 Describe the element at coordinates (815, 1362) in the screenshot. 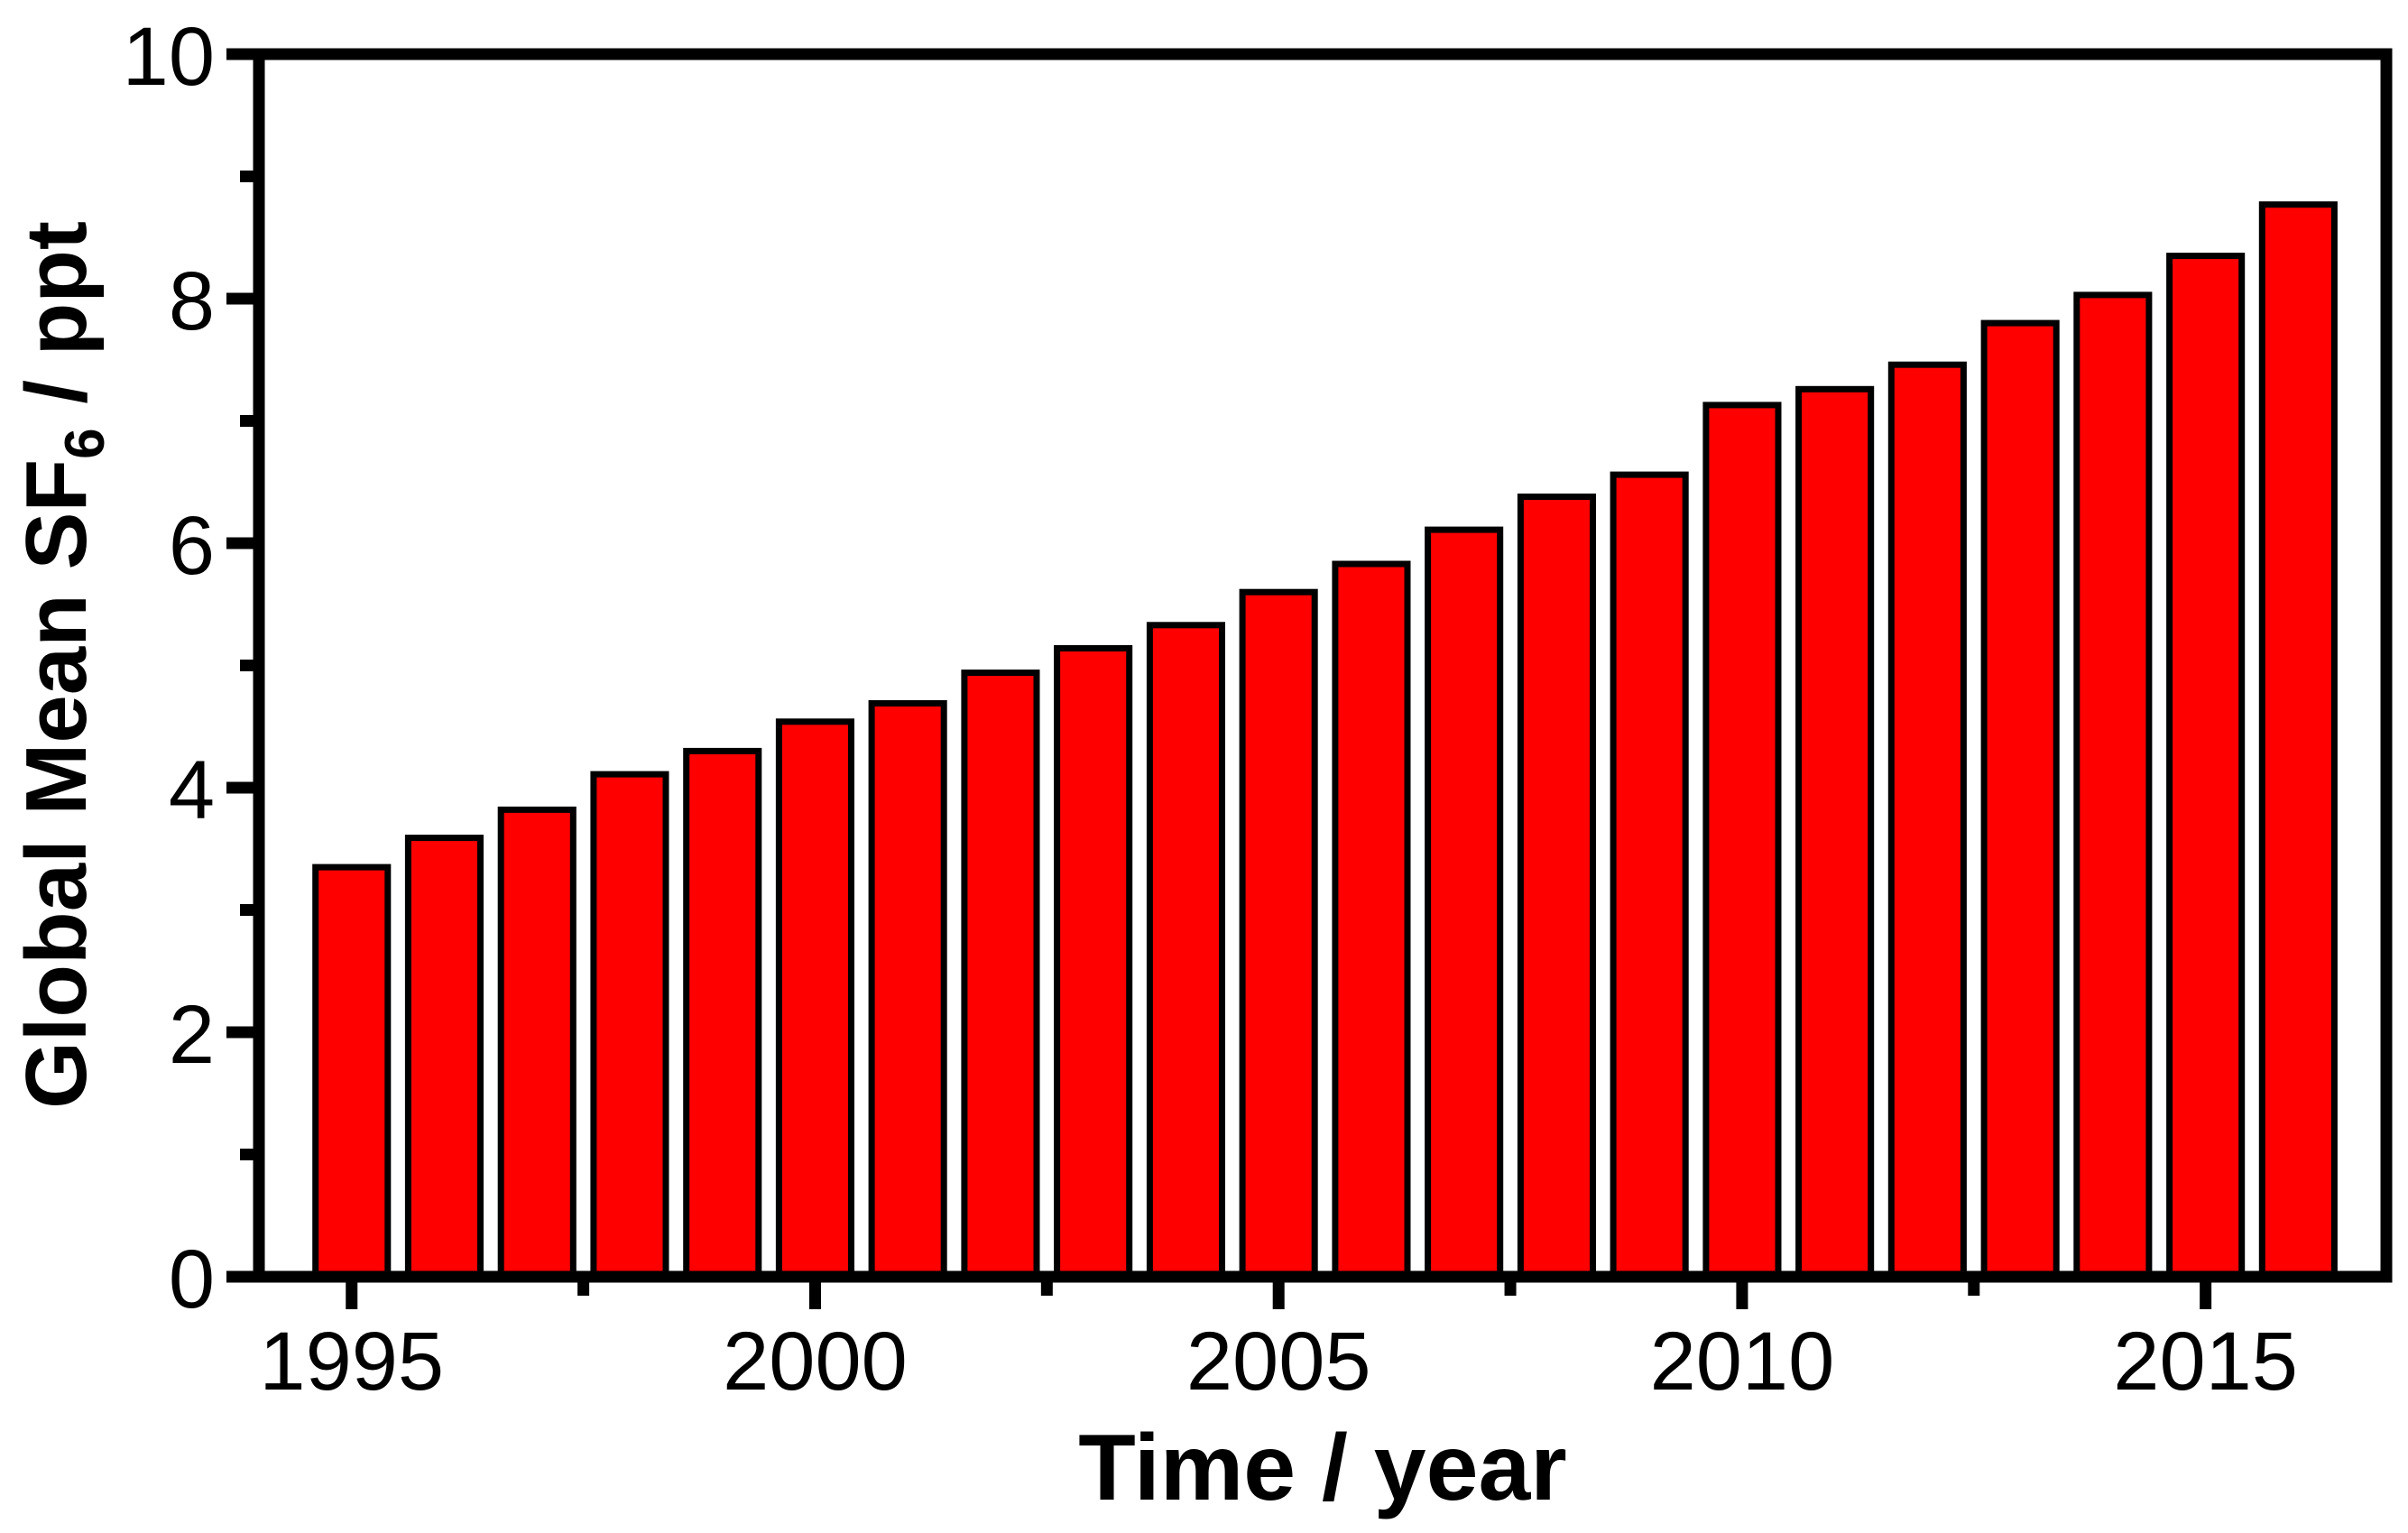

I see `x-tick-label-2000: 2000` at that location.